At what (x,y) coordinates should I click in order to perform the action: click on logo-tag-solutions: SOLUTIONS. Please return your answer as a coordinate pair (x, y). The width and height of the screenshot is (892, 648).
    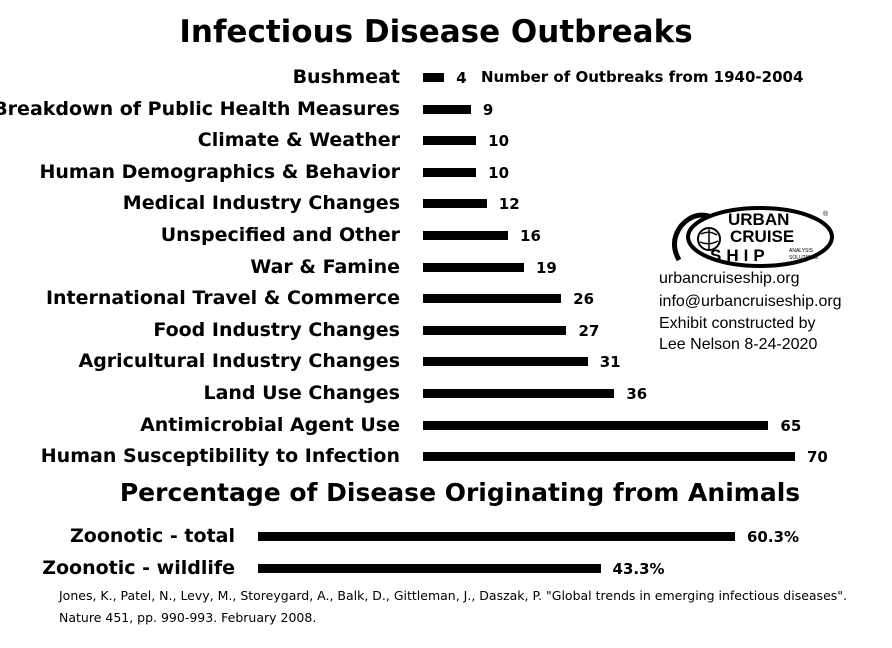
    Looking at the image, I should click on (804, 258).